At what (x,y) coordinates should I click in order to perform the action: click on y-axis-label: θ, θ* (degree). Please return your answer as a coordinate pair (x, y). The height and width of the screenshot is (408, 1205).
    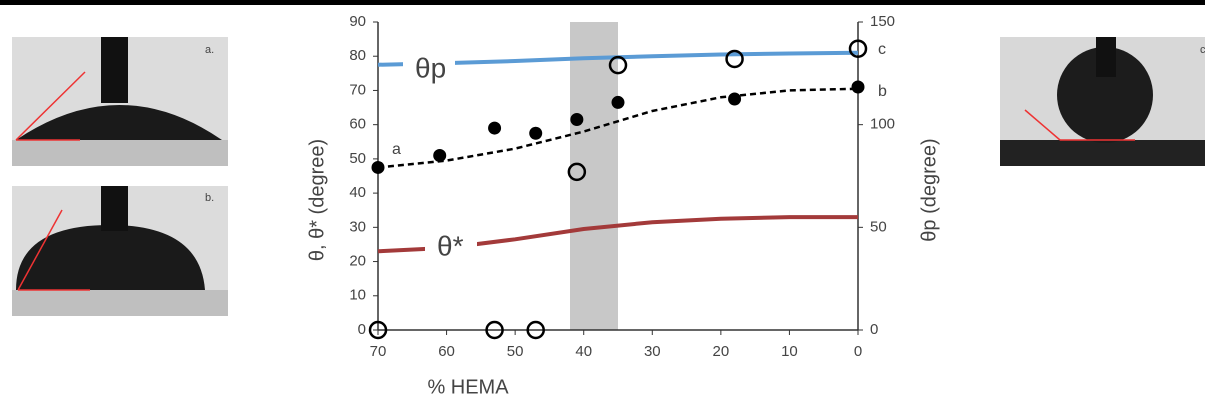
    Looking at the image, I should click on (317, 200).